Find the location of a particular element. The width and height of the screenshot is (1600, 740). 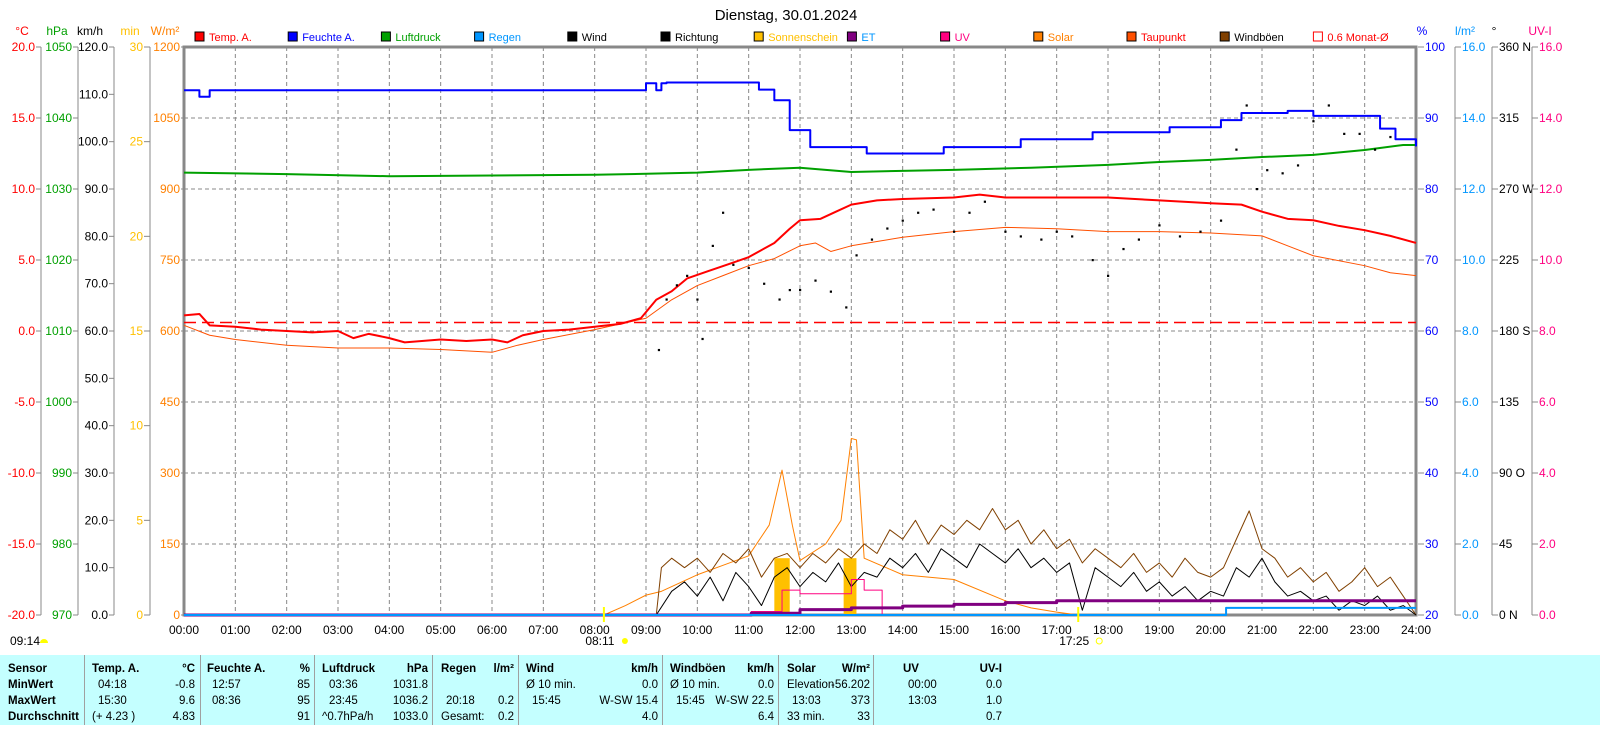

legend-label: Wind is located at coordinates (594, 38).